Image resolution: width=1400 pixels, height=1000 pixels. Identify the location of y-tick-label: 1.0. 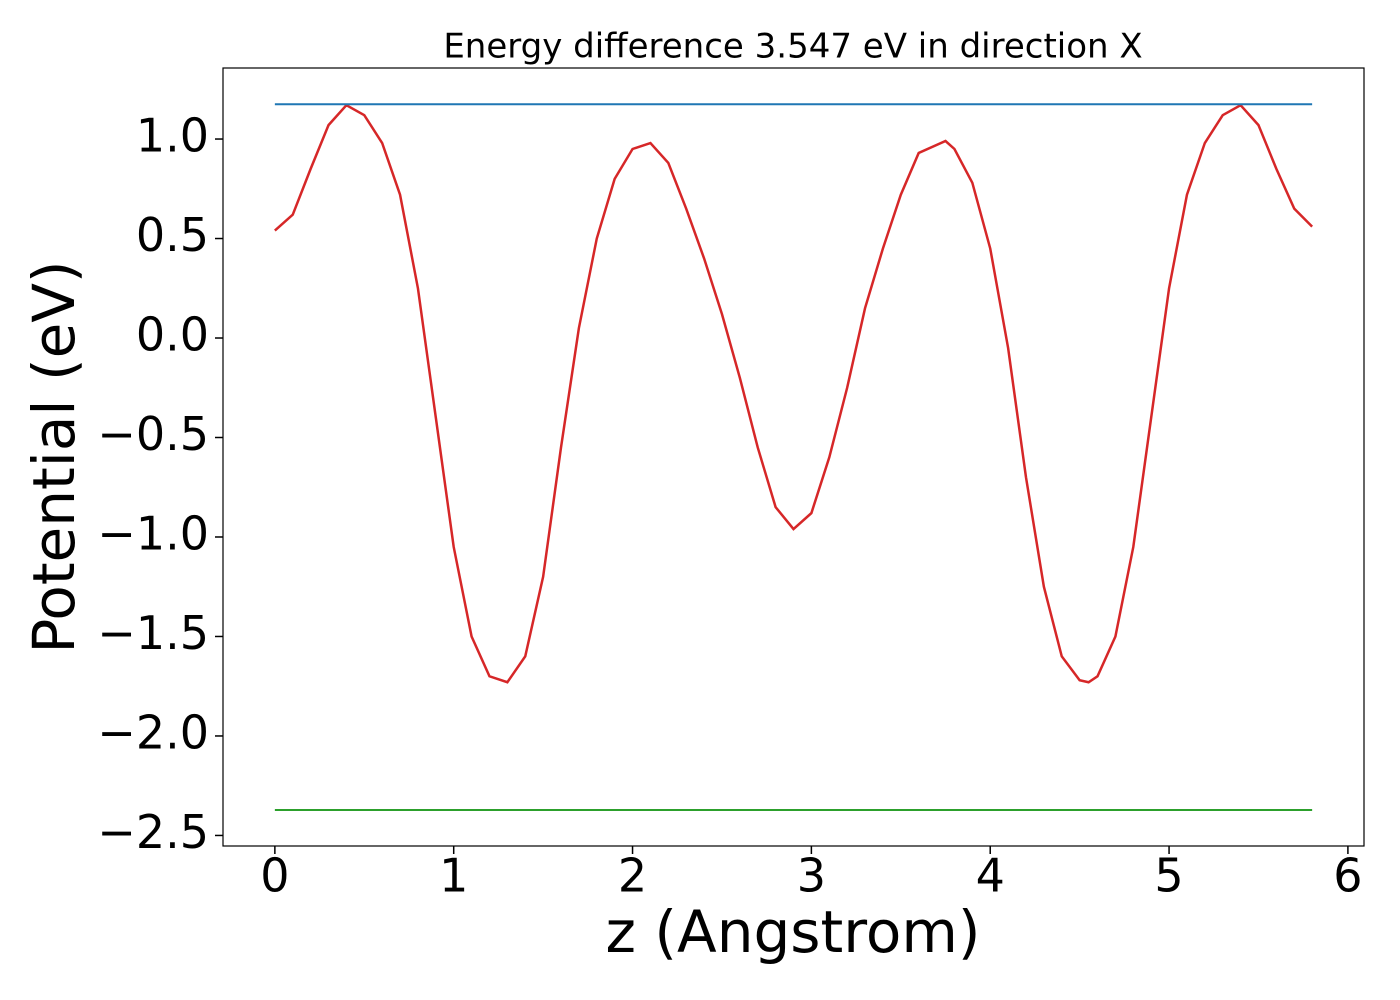
(172, 136).